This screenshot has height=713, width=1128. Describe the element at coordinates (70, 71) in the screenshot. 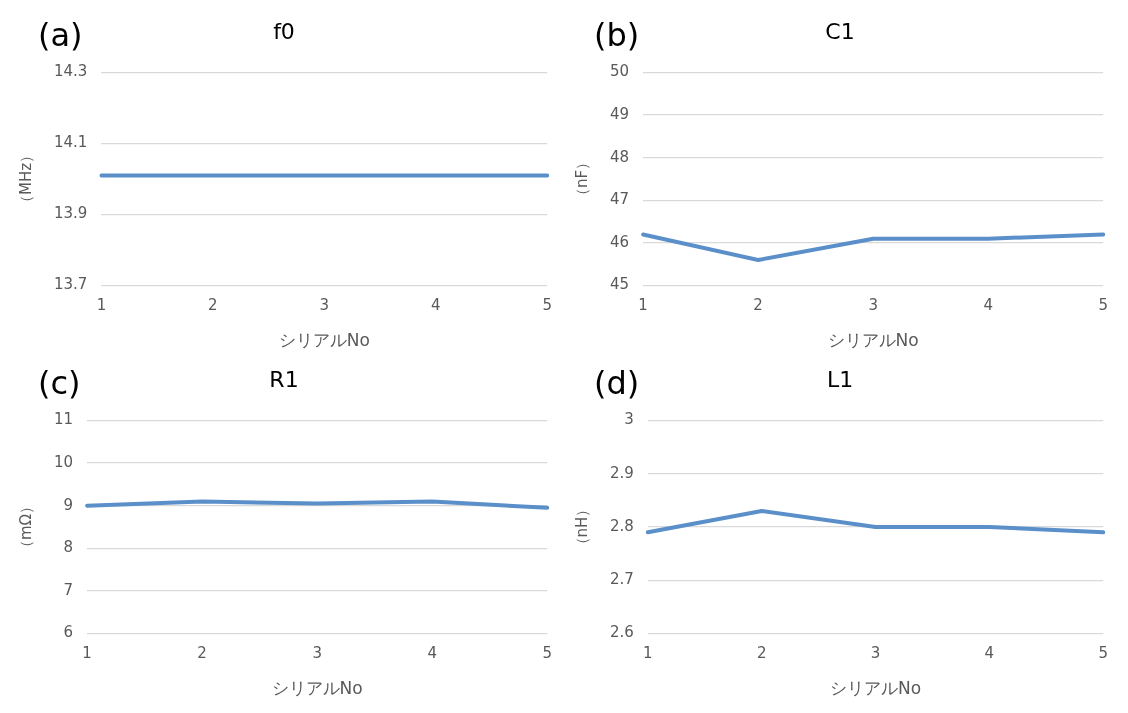

I see `y-tick-label: 14.3` at that location.